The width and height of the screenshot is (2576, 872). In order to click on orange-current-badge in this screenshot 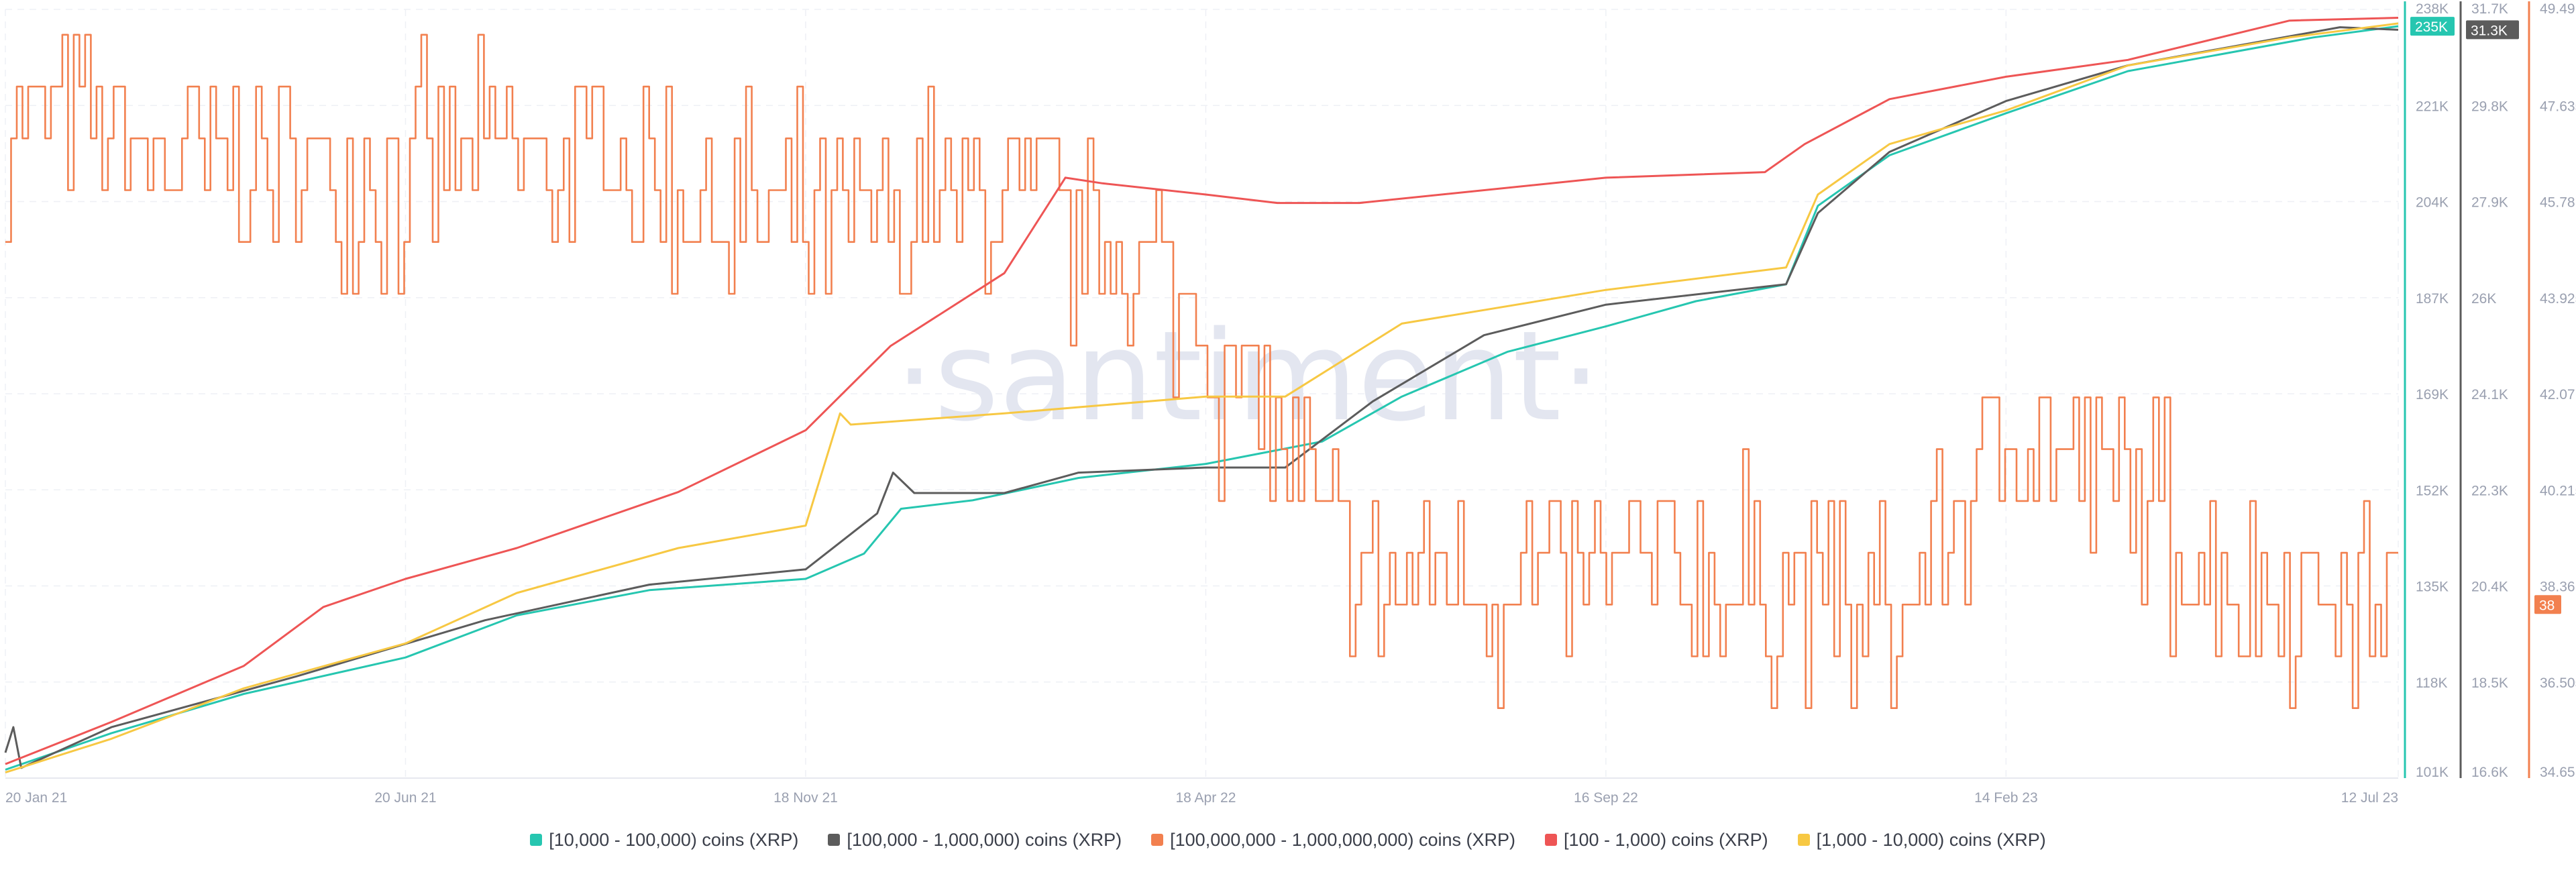, I will do `click(2547, 604)`.